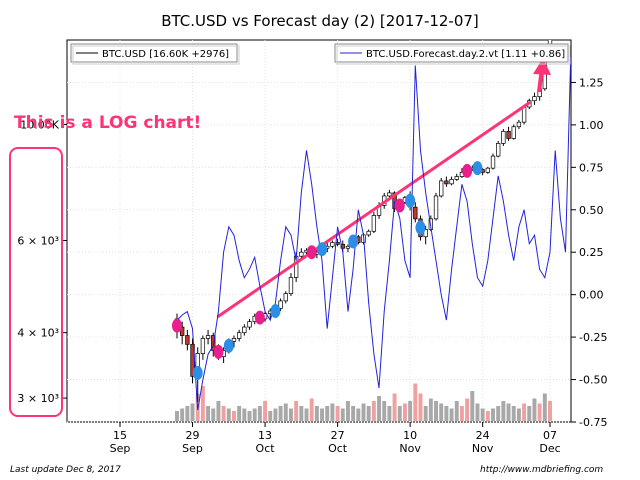  I want to click on left-axis: 10.00K 6 × 10³ 4 × 10³ 3 × 10³, so click(42, 261).